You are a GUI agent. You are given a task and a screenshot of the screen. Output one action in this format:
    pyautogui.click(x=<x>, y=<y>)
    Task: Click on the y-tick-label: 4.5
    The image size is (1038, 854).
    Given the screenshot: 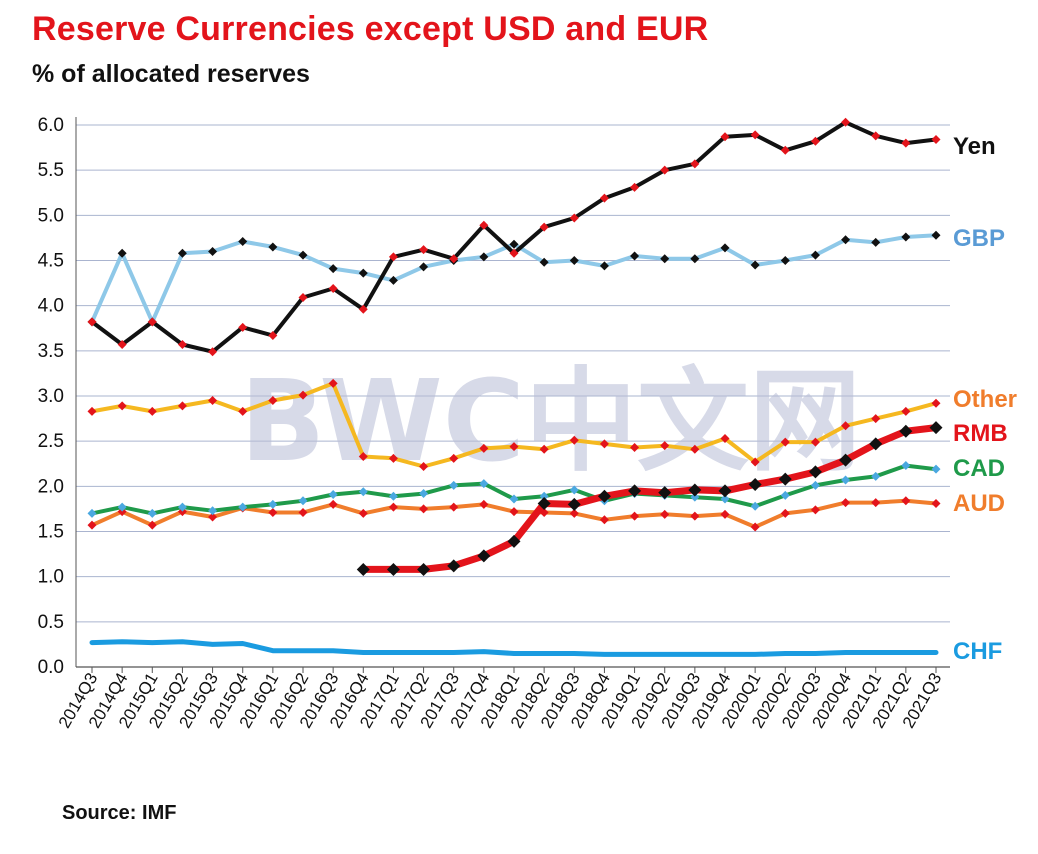 What is the action you would take?
    pyautogui.click(x=51, y=261)
    